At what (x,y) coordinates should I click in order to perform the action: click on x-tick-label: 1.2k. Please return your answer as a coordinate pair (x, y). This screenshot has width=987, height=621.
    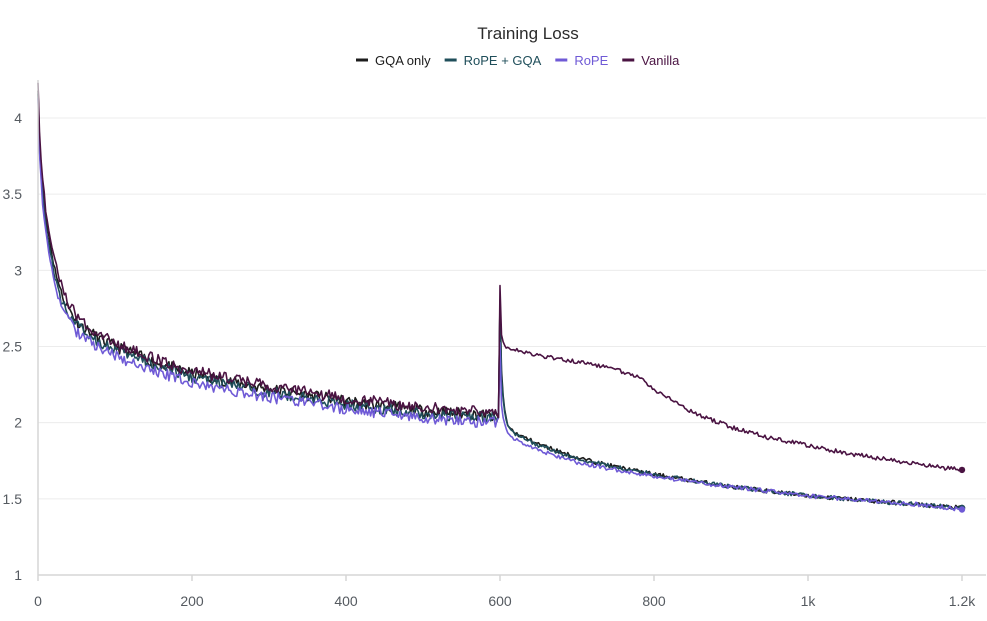
    Looking at the image, I should click on (962, 601).